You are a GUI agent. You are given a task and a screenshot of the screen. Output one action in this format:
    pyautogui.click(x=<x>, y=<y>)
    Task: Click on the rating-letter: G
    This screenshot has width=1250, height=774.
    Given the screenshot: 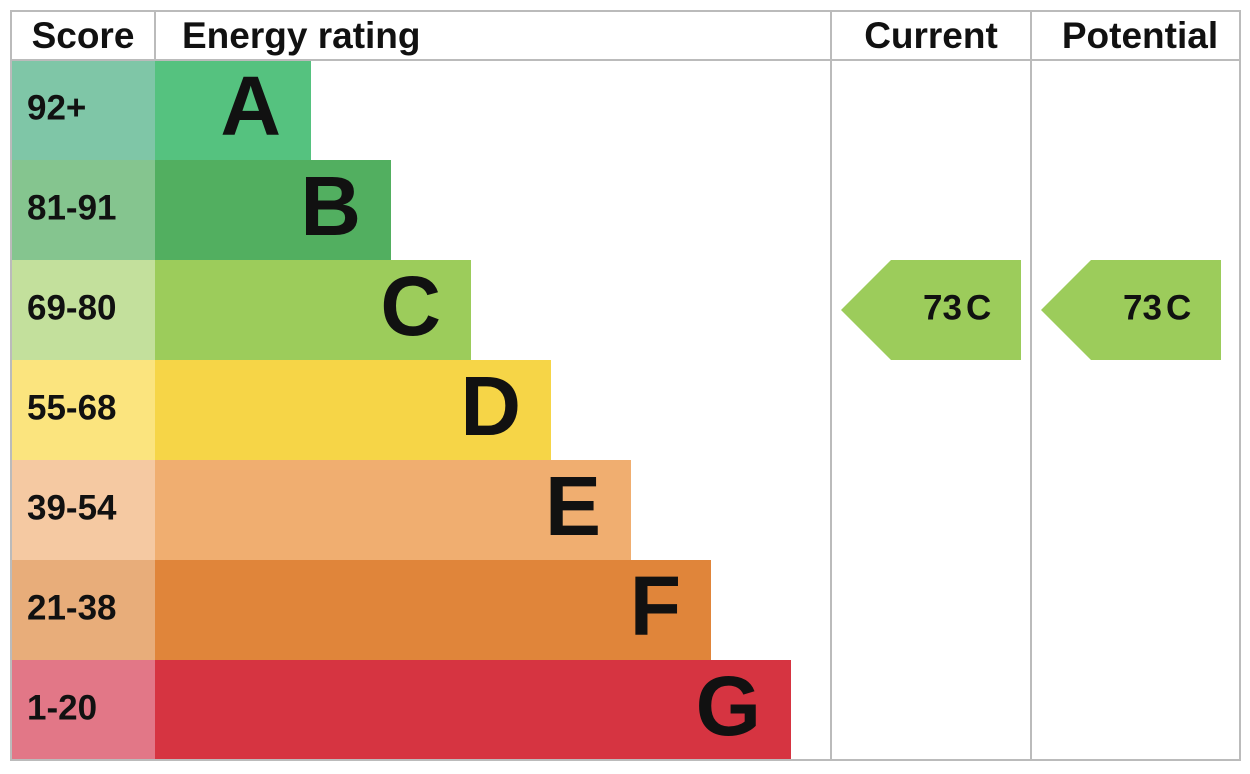 What is the action you would take?
    pyautogui.click(x=728, y=706)
    